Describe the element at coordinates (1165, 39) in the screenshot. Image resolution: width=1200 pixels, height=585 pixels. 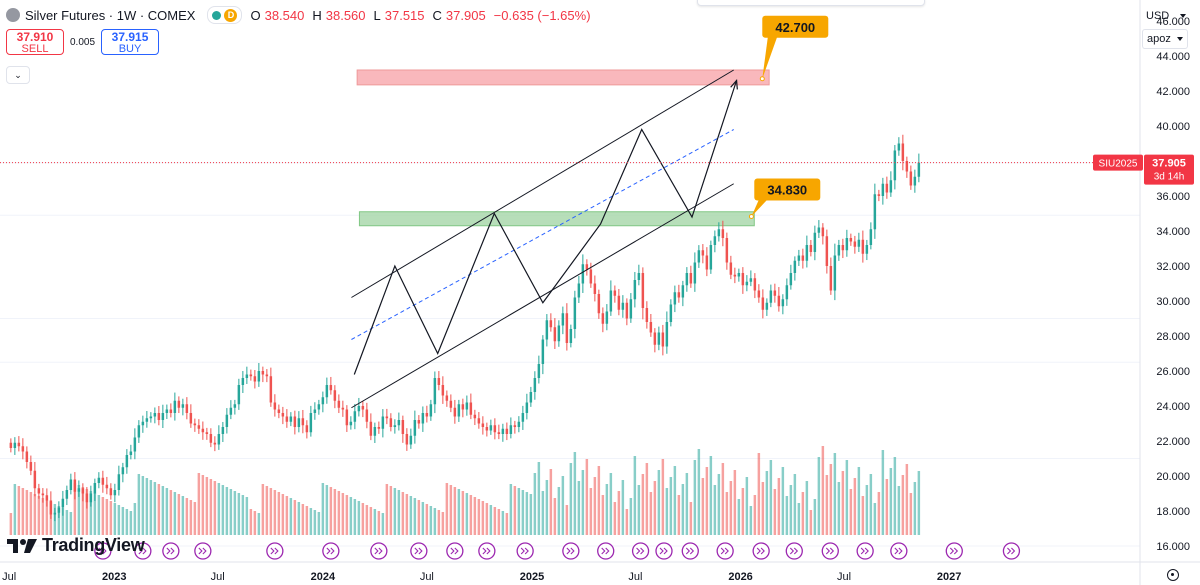
I see `scale-mode-selector: apoz` at that location.